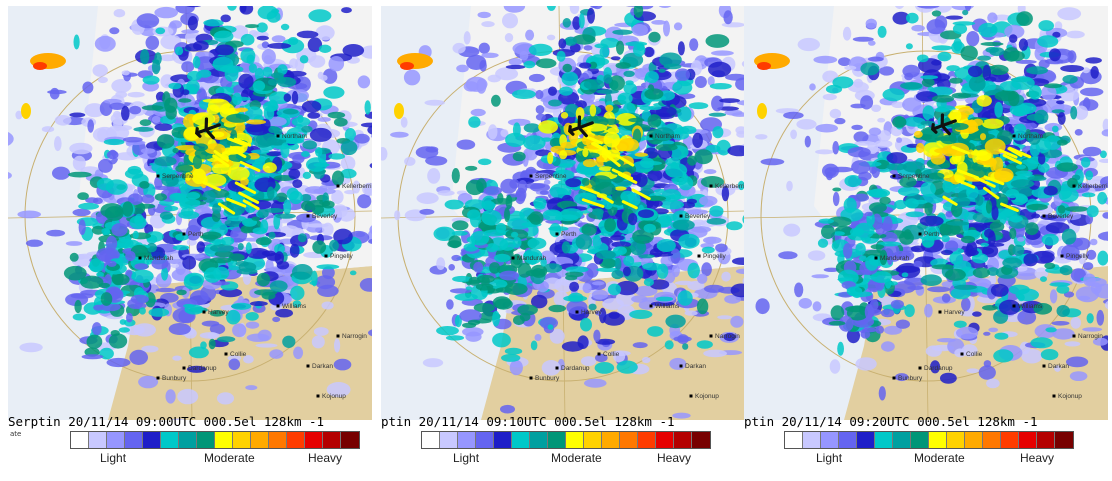 This screenshot has width=1112, height=481. I want to click on town-marker: Mandurah, so click(892, 258).